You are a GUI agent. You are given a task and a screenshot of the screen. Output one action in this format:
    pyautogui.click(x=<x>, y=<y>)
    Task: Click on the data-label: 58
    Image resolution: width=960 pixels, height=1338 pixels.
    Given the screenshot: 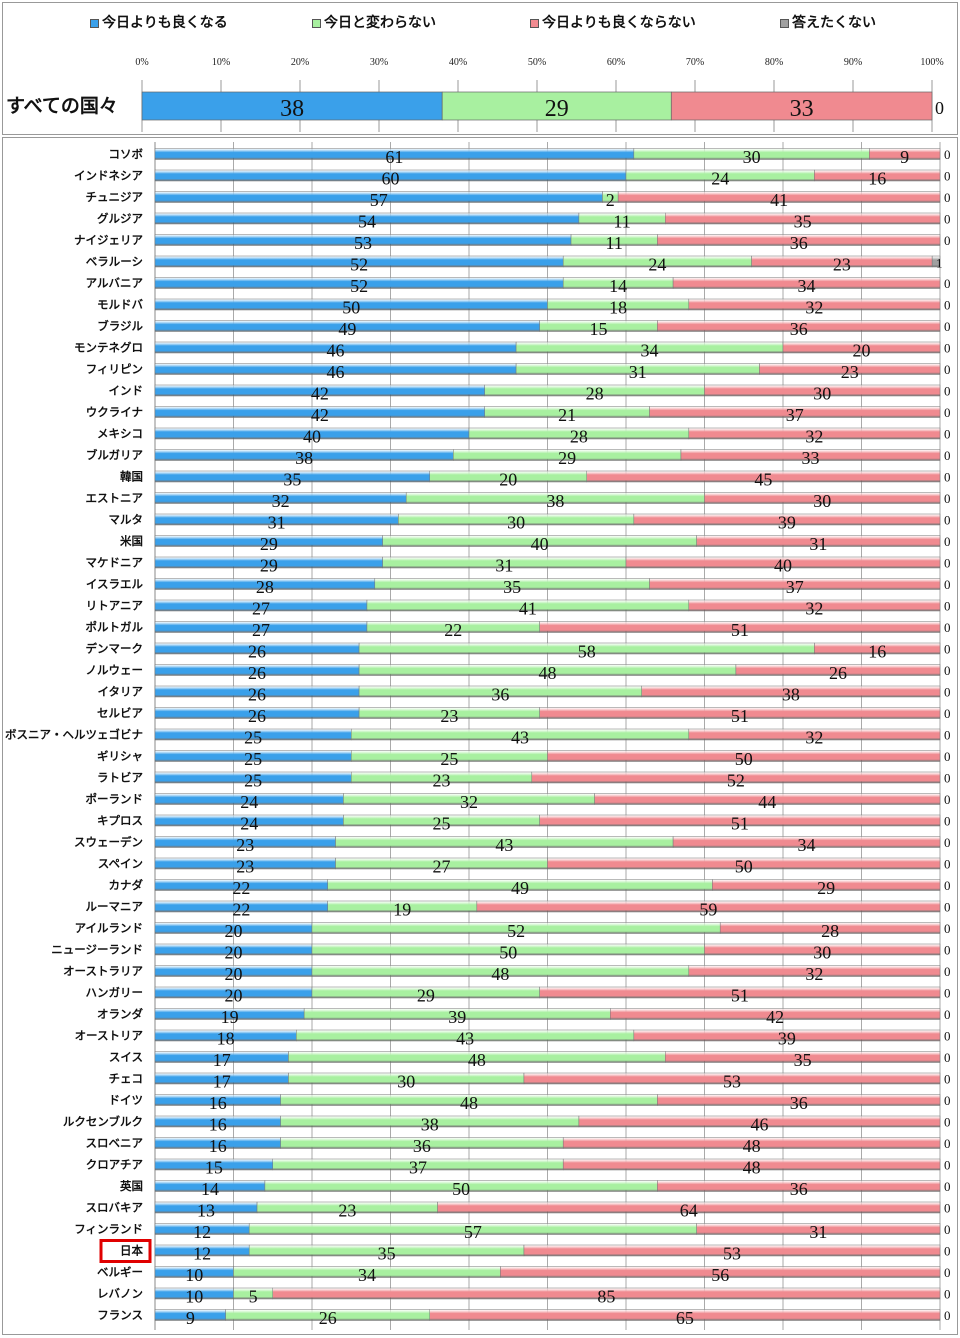 What is the action you would take?
    pyautogui.click(x=587, y=652)
    